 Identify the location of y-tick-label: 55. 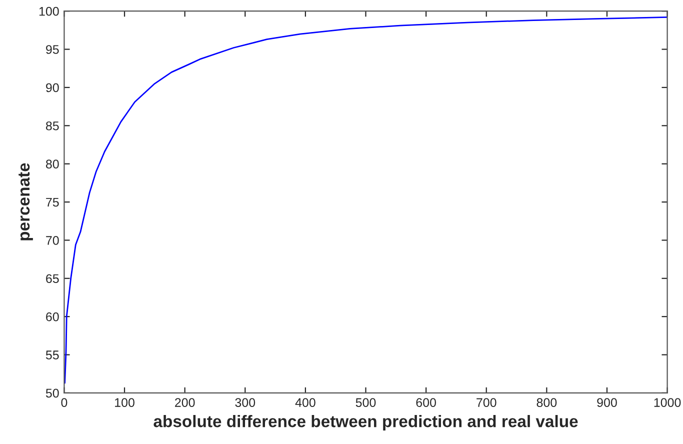
(52, 355).